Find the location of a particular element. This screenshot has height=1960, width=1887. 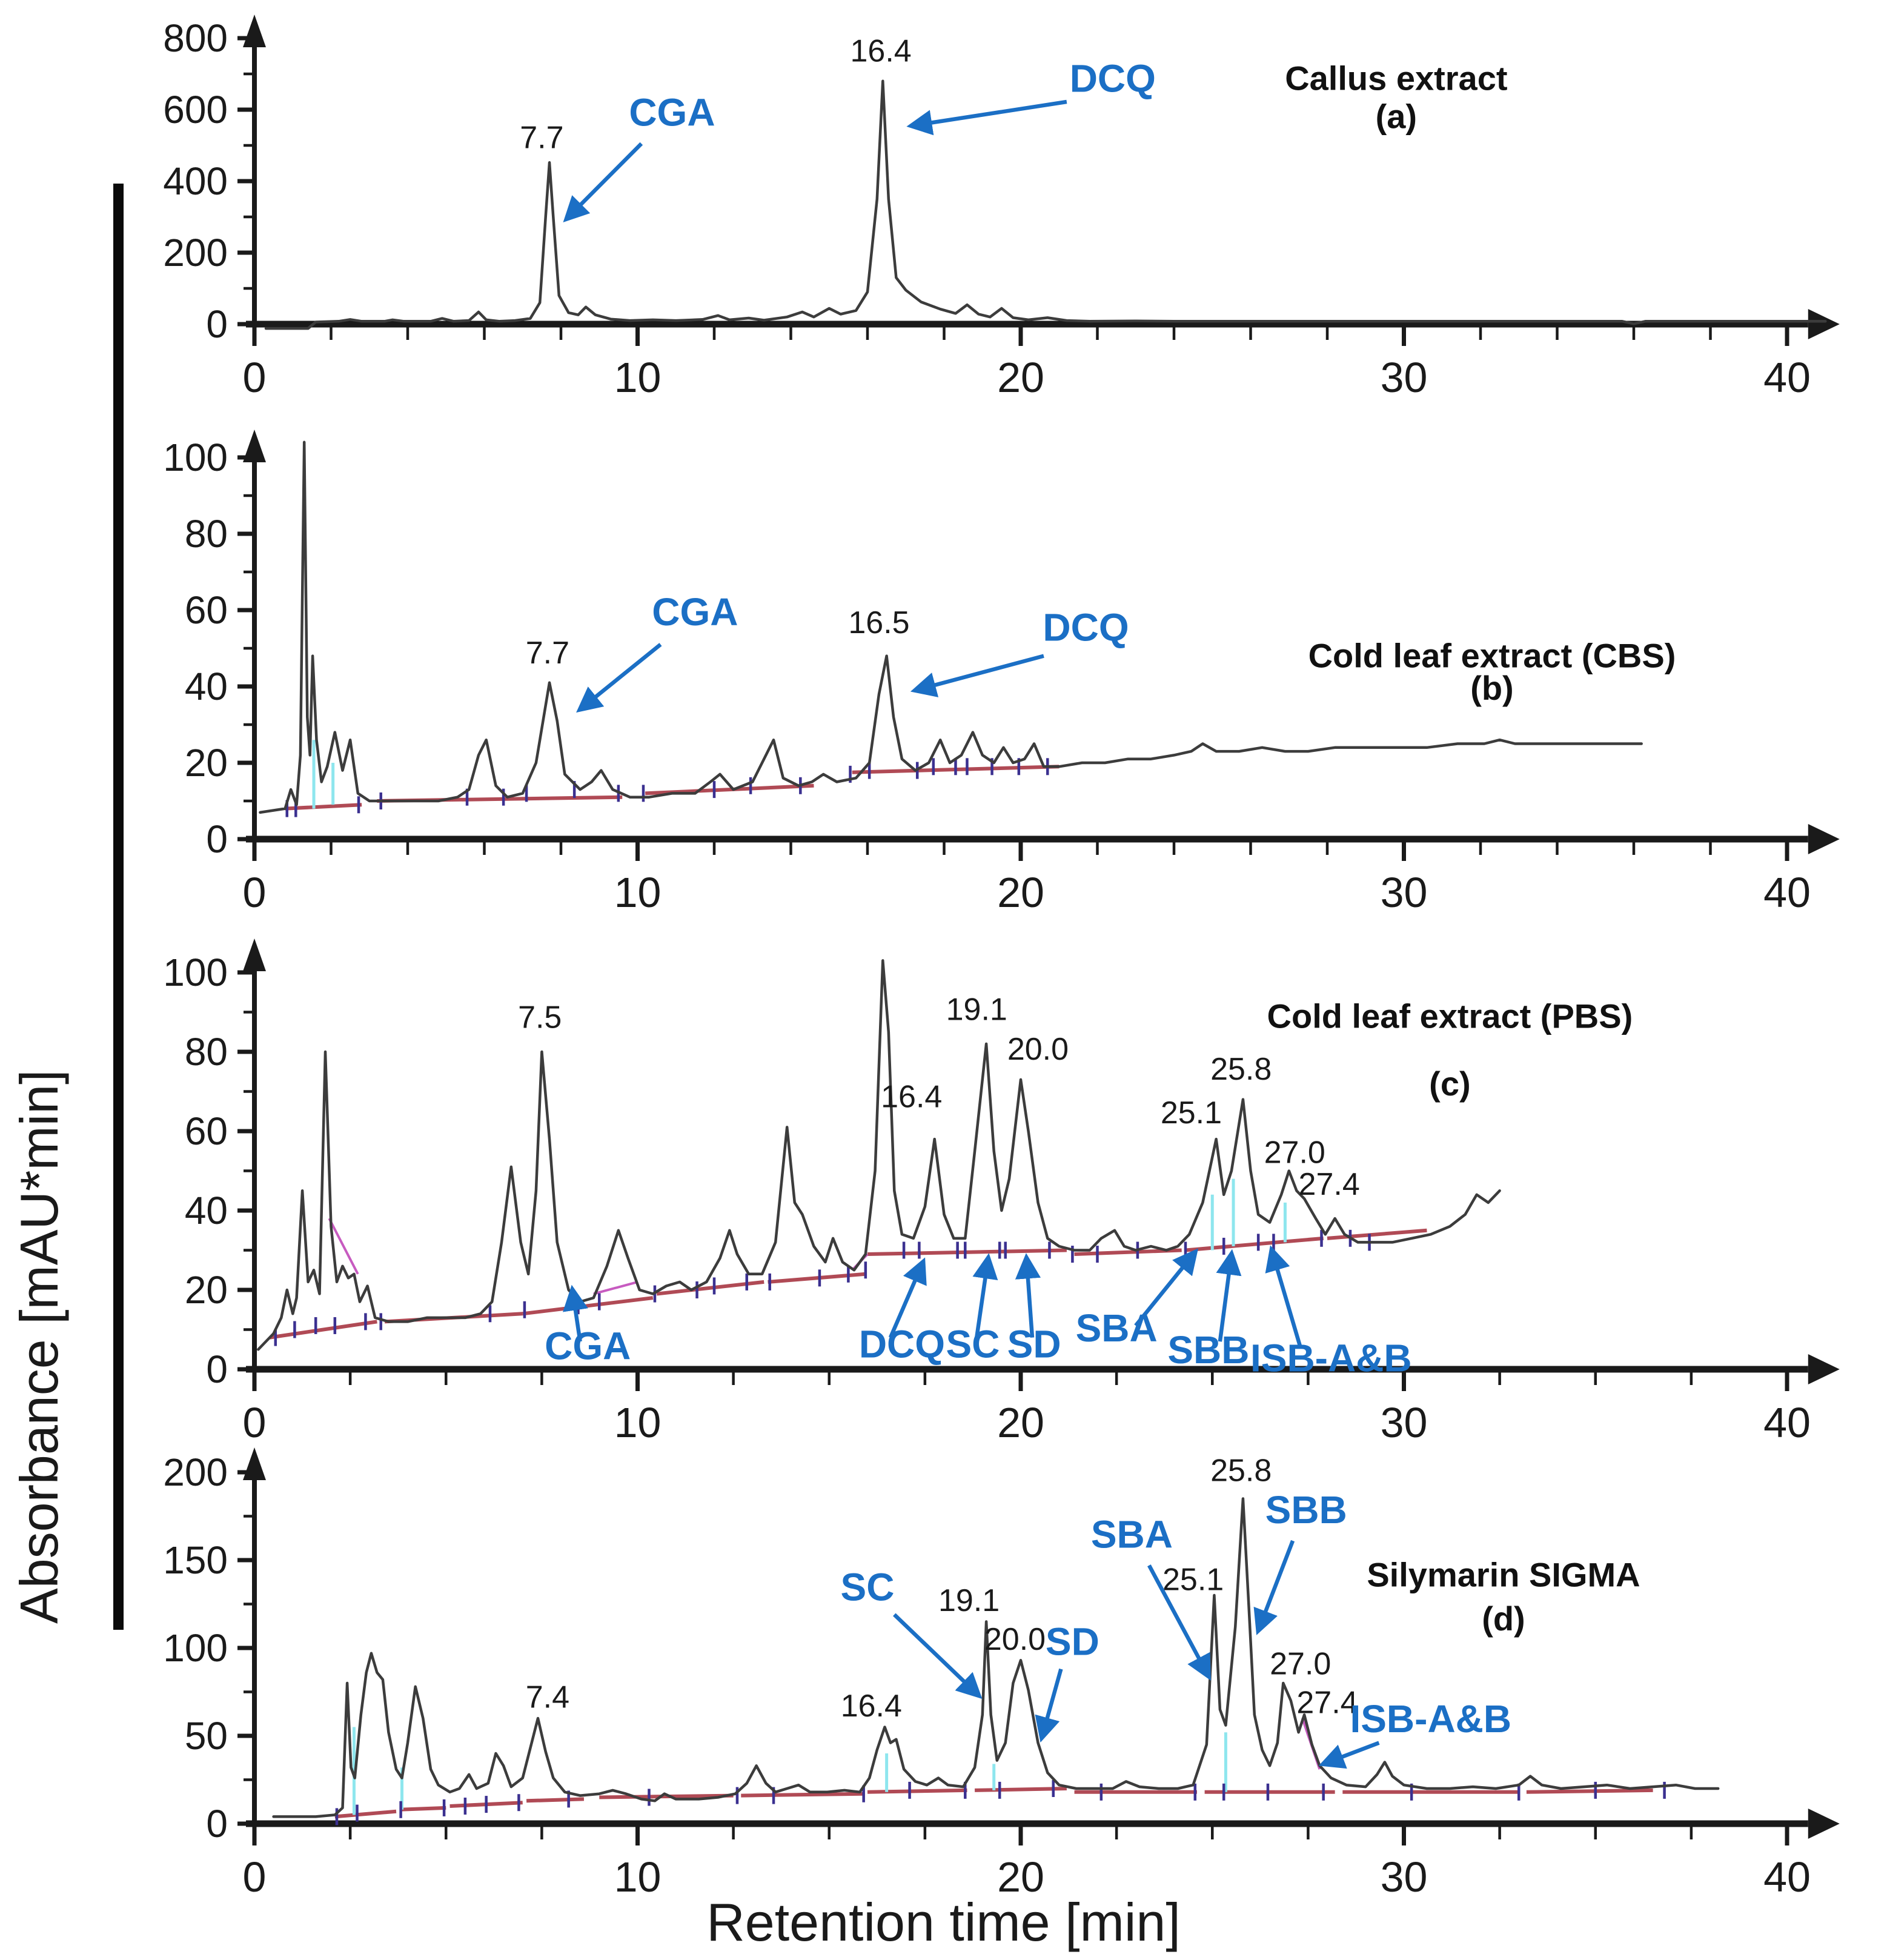

peak-rt-label: 25.8 is located at coordinates (1241, 1069).